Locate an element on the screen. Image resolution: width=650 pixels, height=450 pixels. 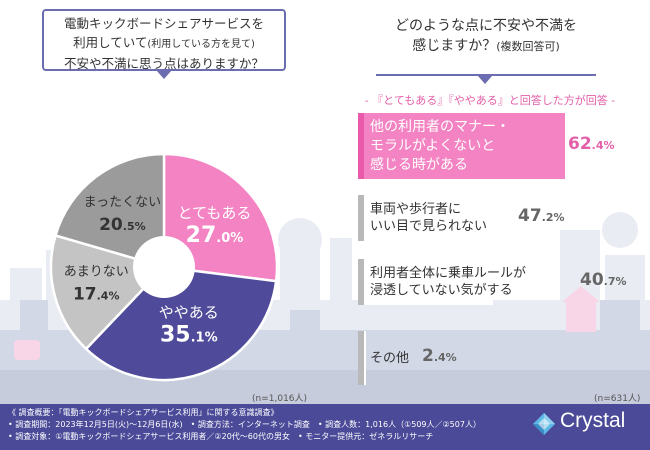
bar-value-label: 40.7% is located at coordinates (603, 280).